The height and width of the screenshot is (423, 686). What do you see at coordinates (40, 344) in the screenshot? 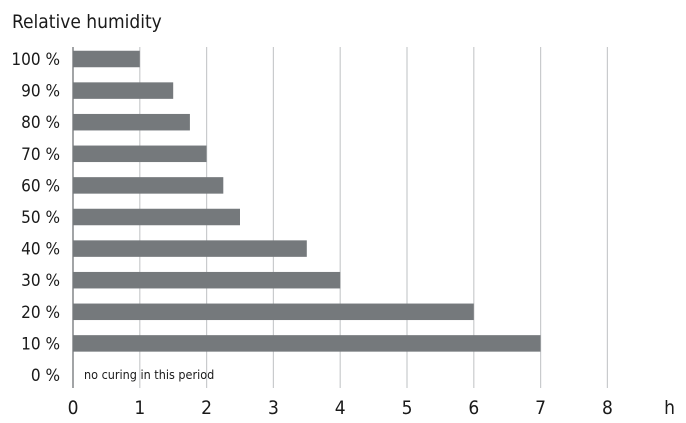
I see `category-label-10-percent: 10 %` at bounding box center [40, 344].